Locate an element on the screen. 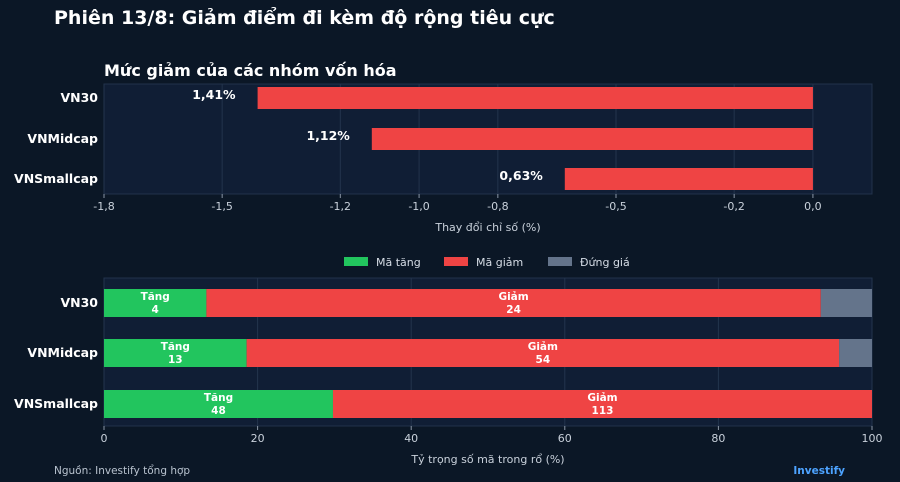 The height and width of the screenshot is (482, 900). chart1-tick-label: -1,5 is located at coordinates (221, 206).